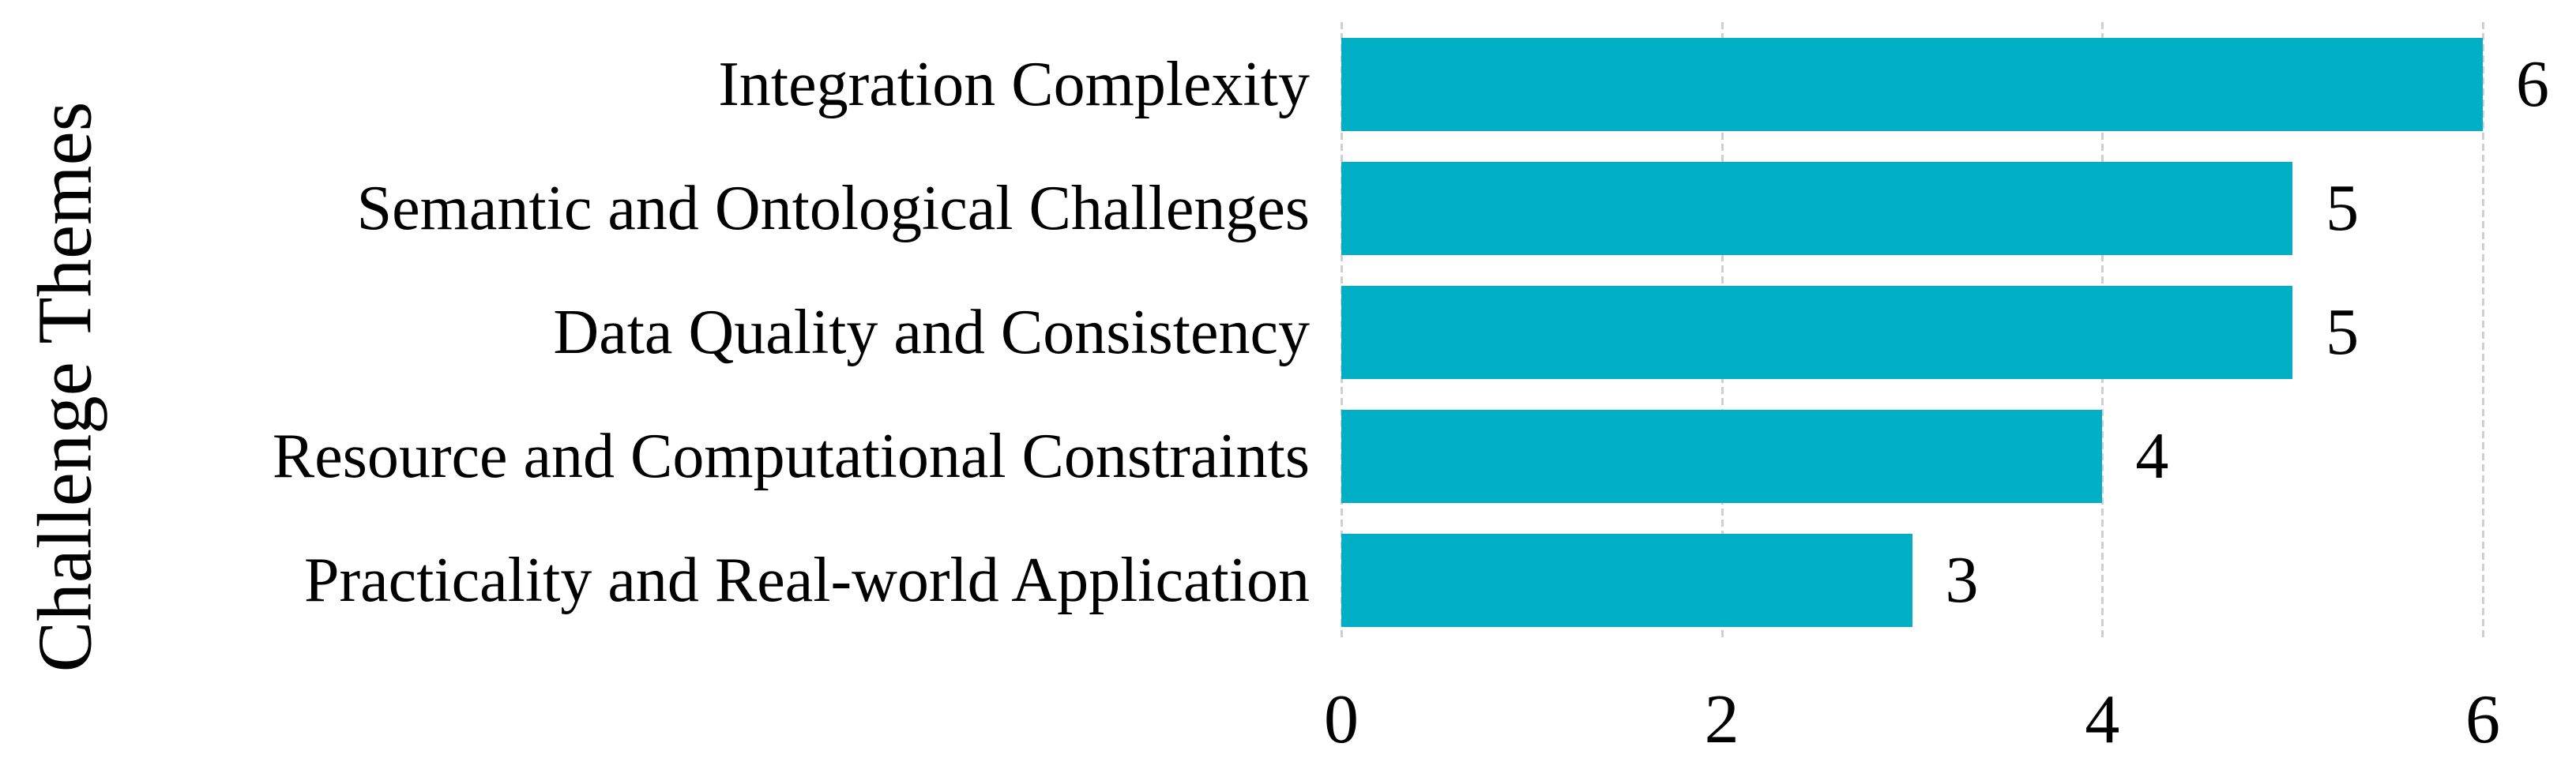 The width and height of the screenshot is (2576, 777). What do you see at coordinates (833, 208) in the screenshot?
I see `category-label: Semantic and Ontological Challenges` at bounding box center [833, 208].